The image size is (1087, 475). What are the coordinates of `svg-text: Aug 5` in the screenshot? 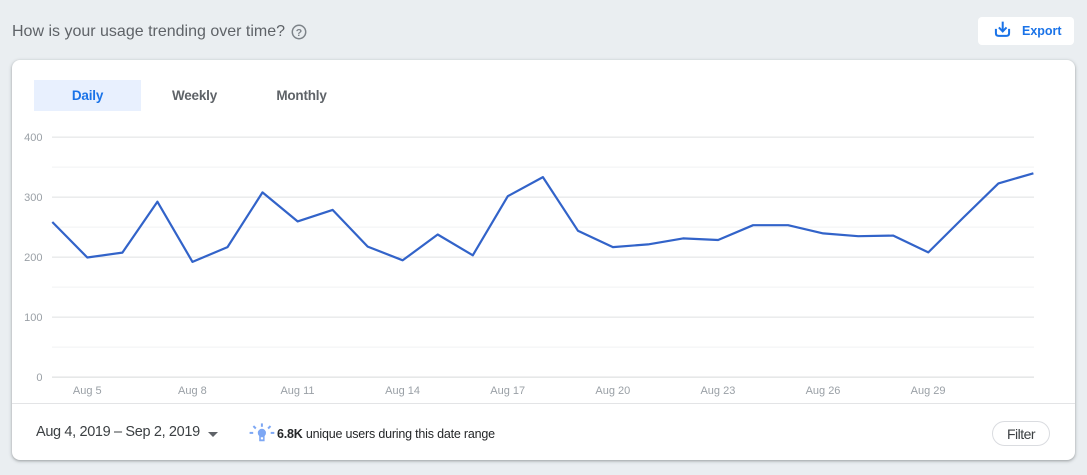 It's located at (87, 391).